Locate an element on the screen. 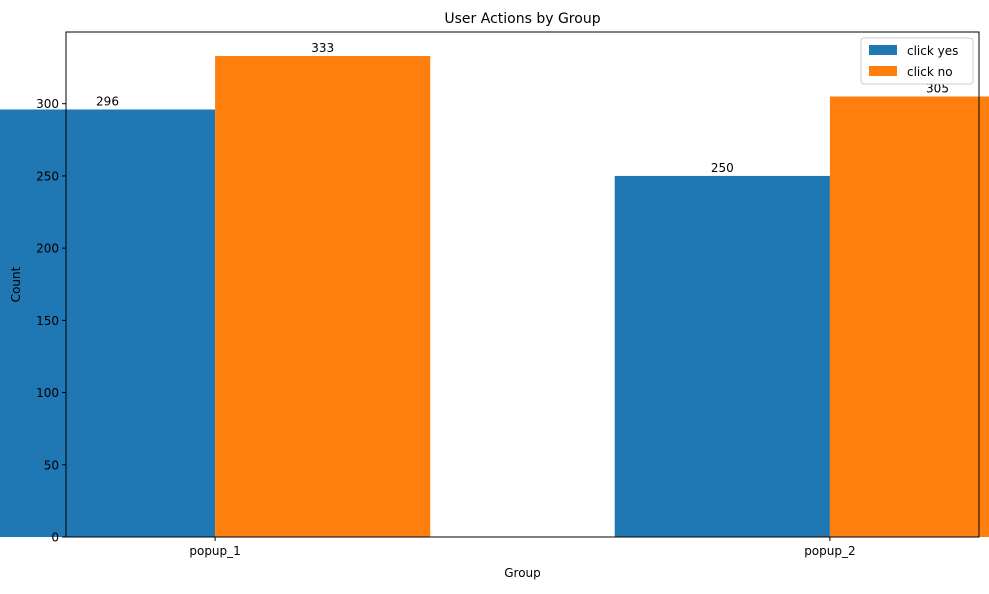  y-tick-label: 0 is located at coordinates (55, 538).